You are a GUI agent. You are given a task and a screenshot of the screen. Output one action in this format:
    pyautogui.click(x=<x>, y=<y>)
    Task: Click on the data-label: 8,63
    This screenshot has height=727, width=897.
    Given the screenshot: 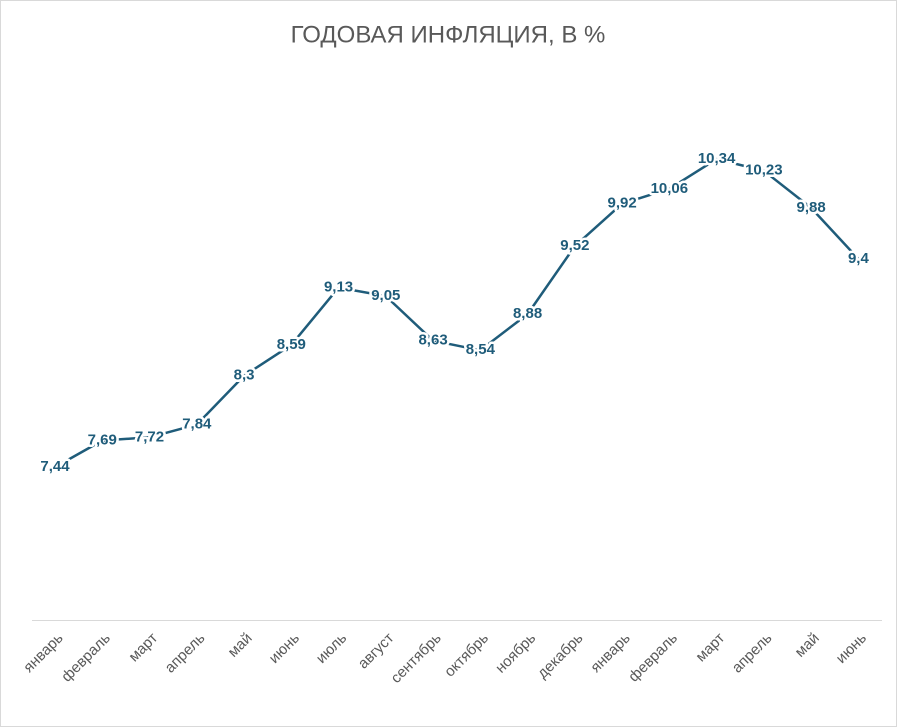 What is the action you would take?
    pyautogui.click(x=432, y=340)
    